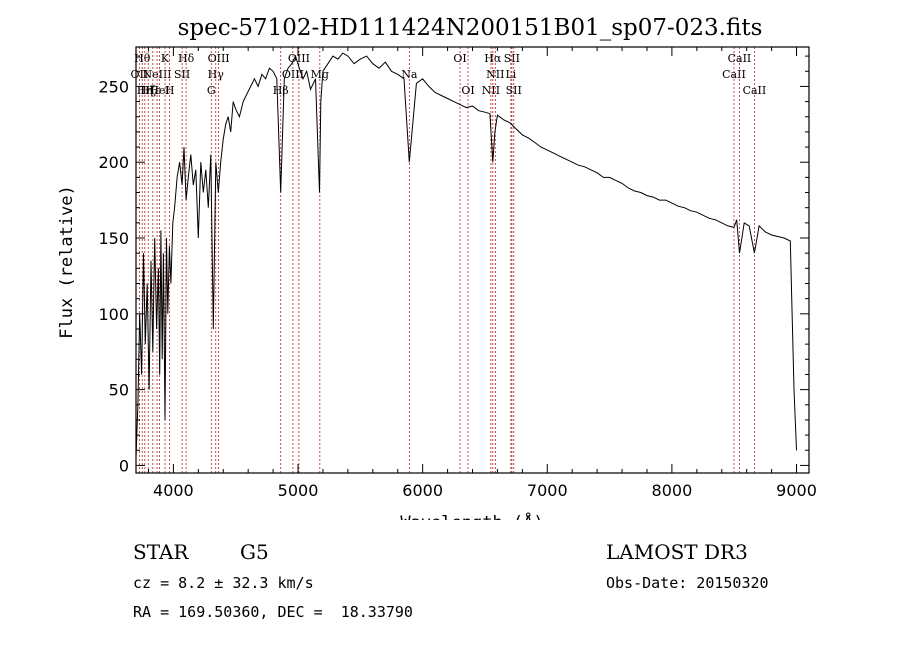  I want to click on line-label: NeIII, so click(156, 74).